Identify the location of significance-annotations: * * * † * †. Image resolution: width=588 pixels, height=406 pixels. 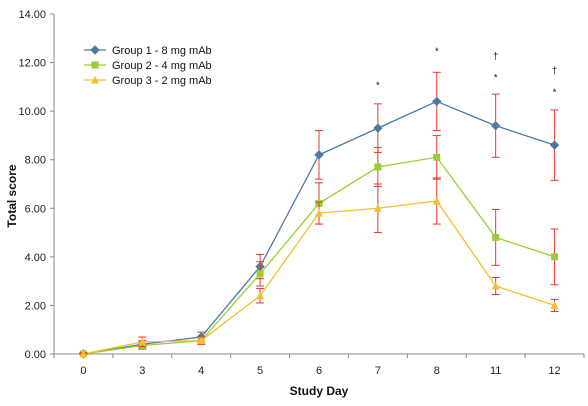
(466, 72).